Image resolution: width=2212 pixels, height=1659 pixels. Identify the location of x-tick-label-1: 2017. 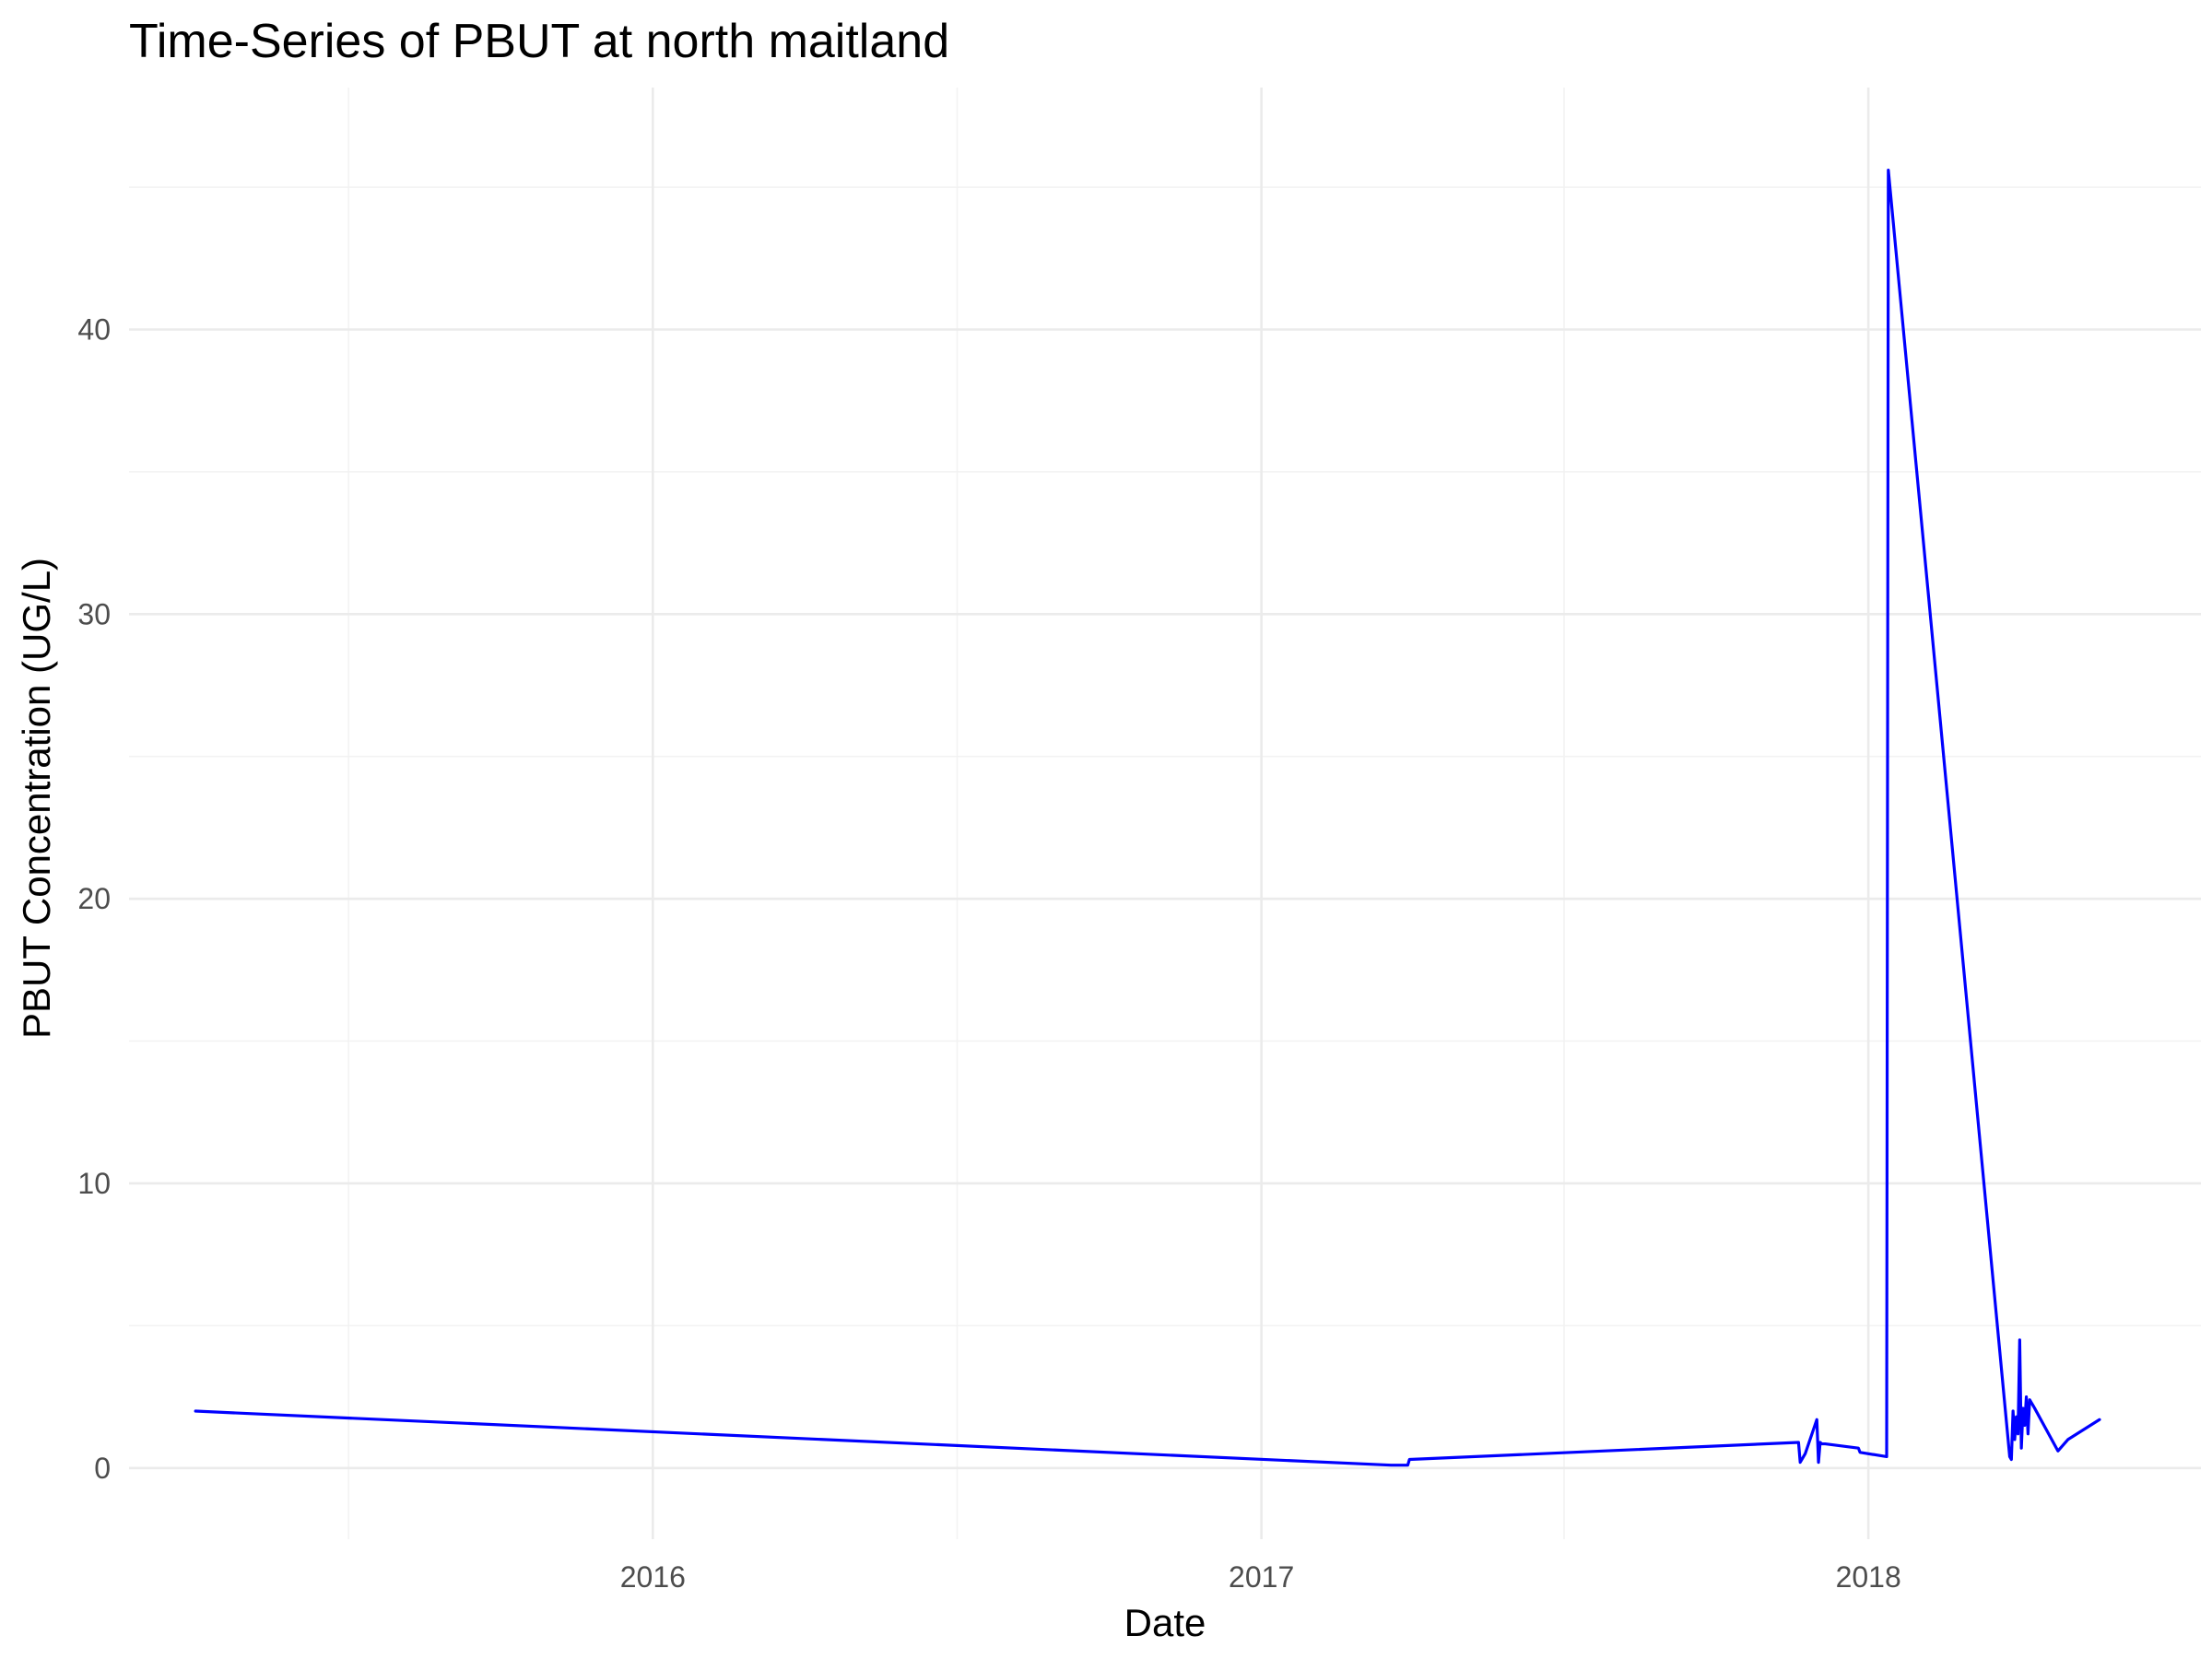
(1261, 1577).